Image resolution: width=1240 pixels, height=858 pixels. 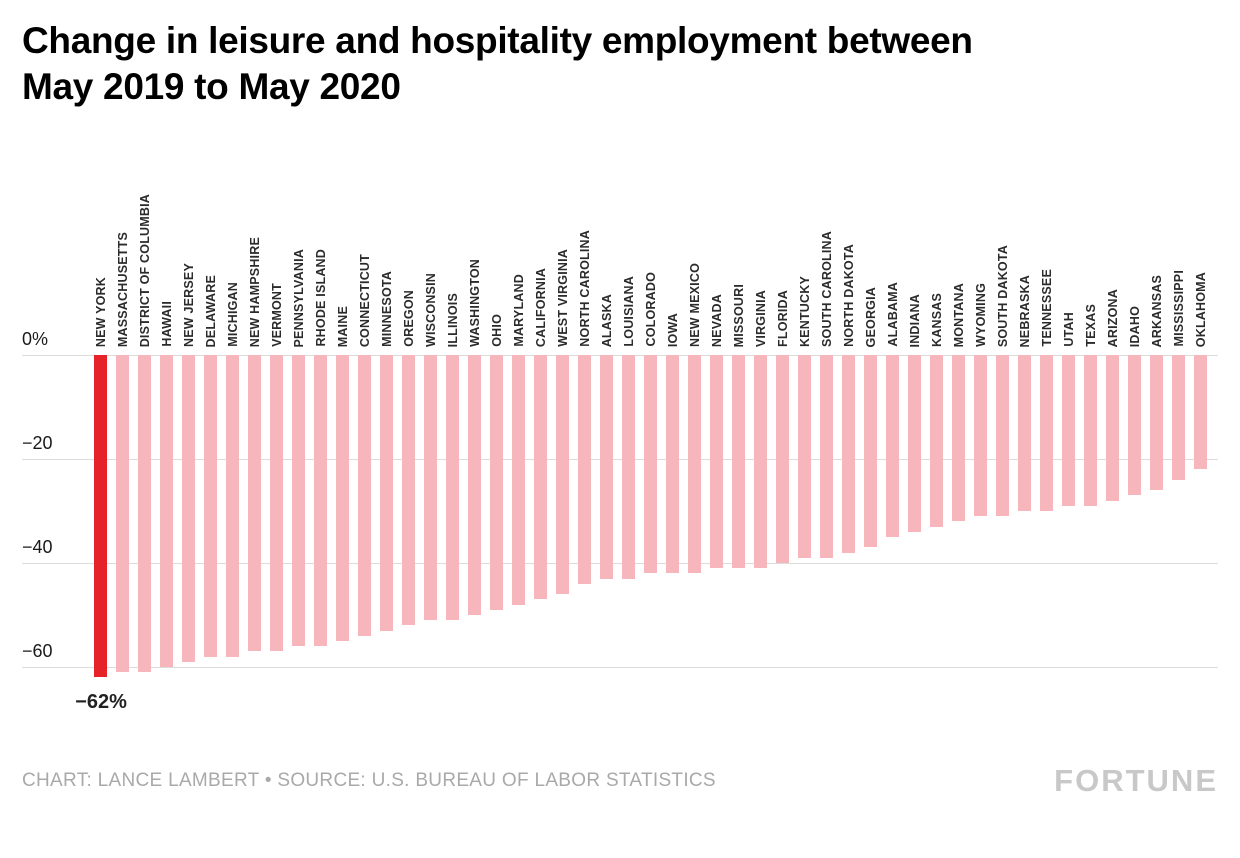 I want to click on state-label: ALABAMA, so click(x=893, y=314).